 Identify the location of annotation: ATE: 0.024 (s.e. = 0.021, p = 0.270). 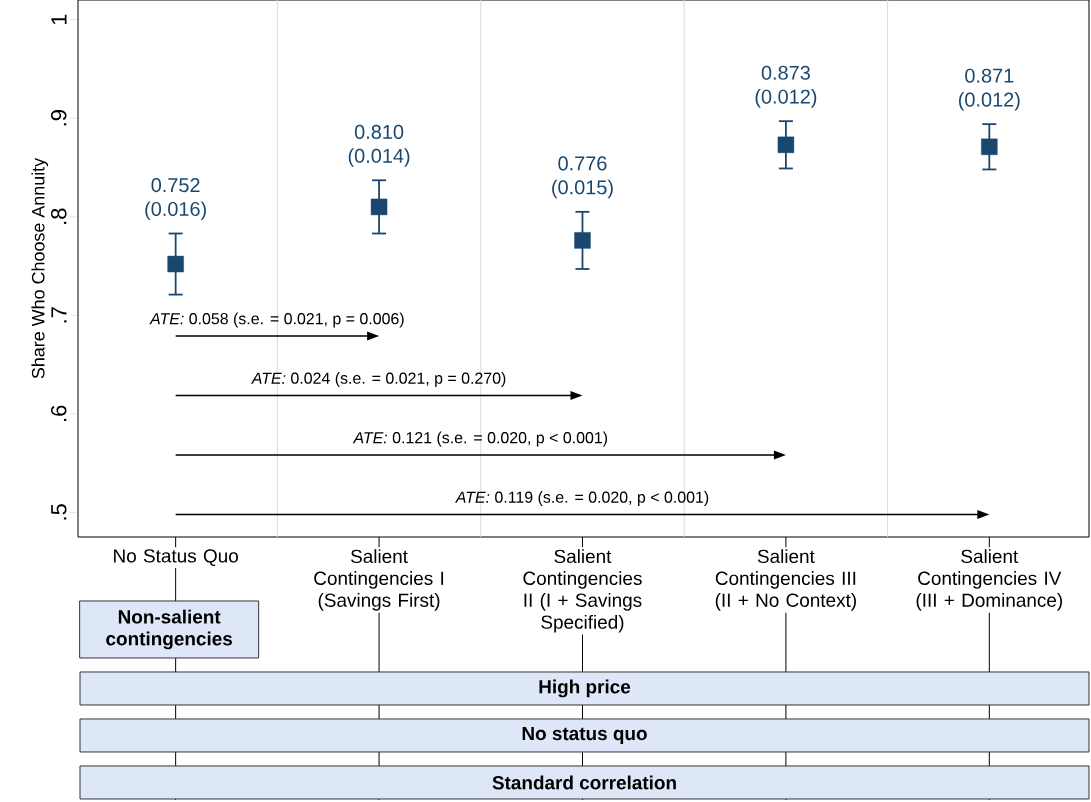
(378, 379).